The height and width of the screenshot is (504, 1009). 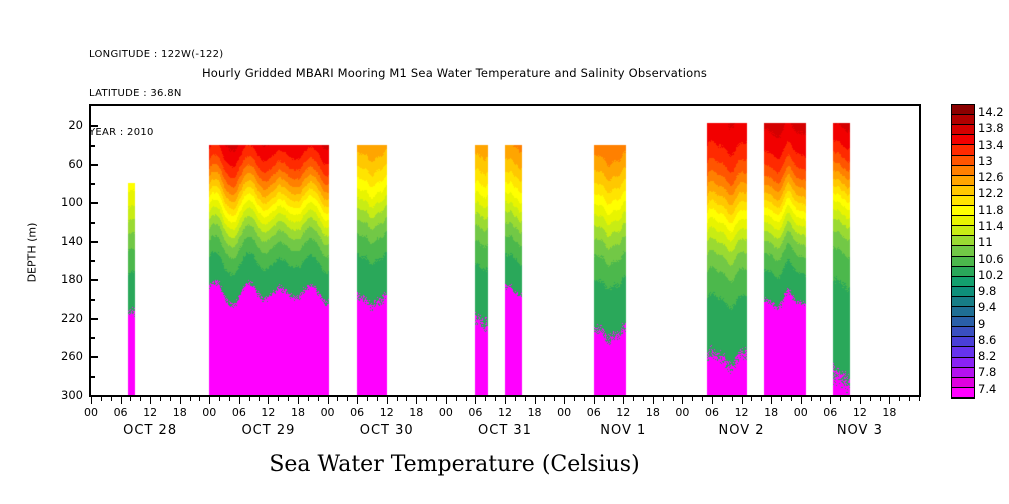 I want to click on y-axis-tick-label: 180, so click(x=72, y=279).